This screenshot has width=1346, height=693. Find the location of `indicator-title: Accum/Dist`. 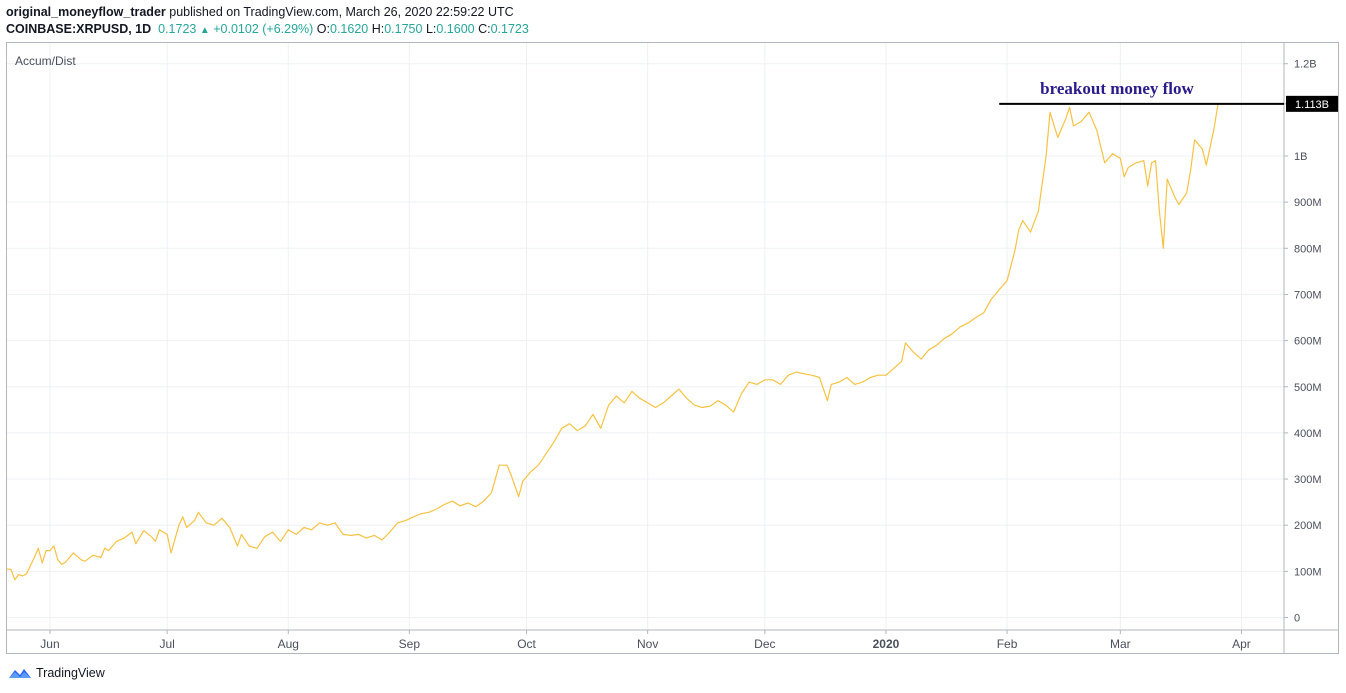

indicator-title: Accum/Dist is located at coordinates (45, 61).